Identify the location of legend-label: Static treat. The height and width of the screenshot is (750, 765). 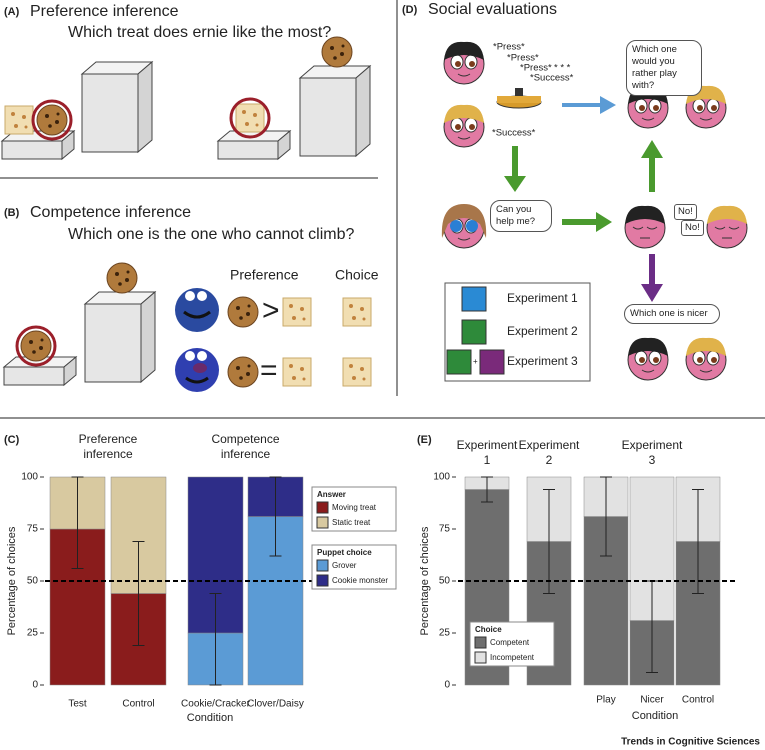
(351, 522).